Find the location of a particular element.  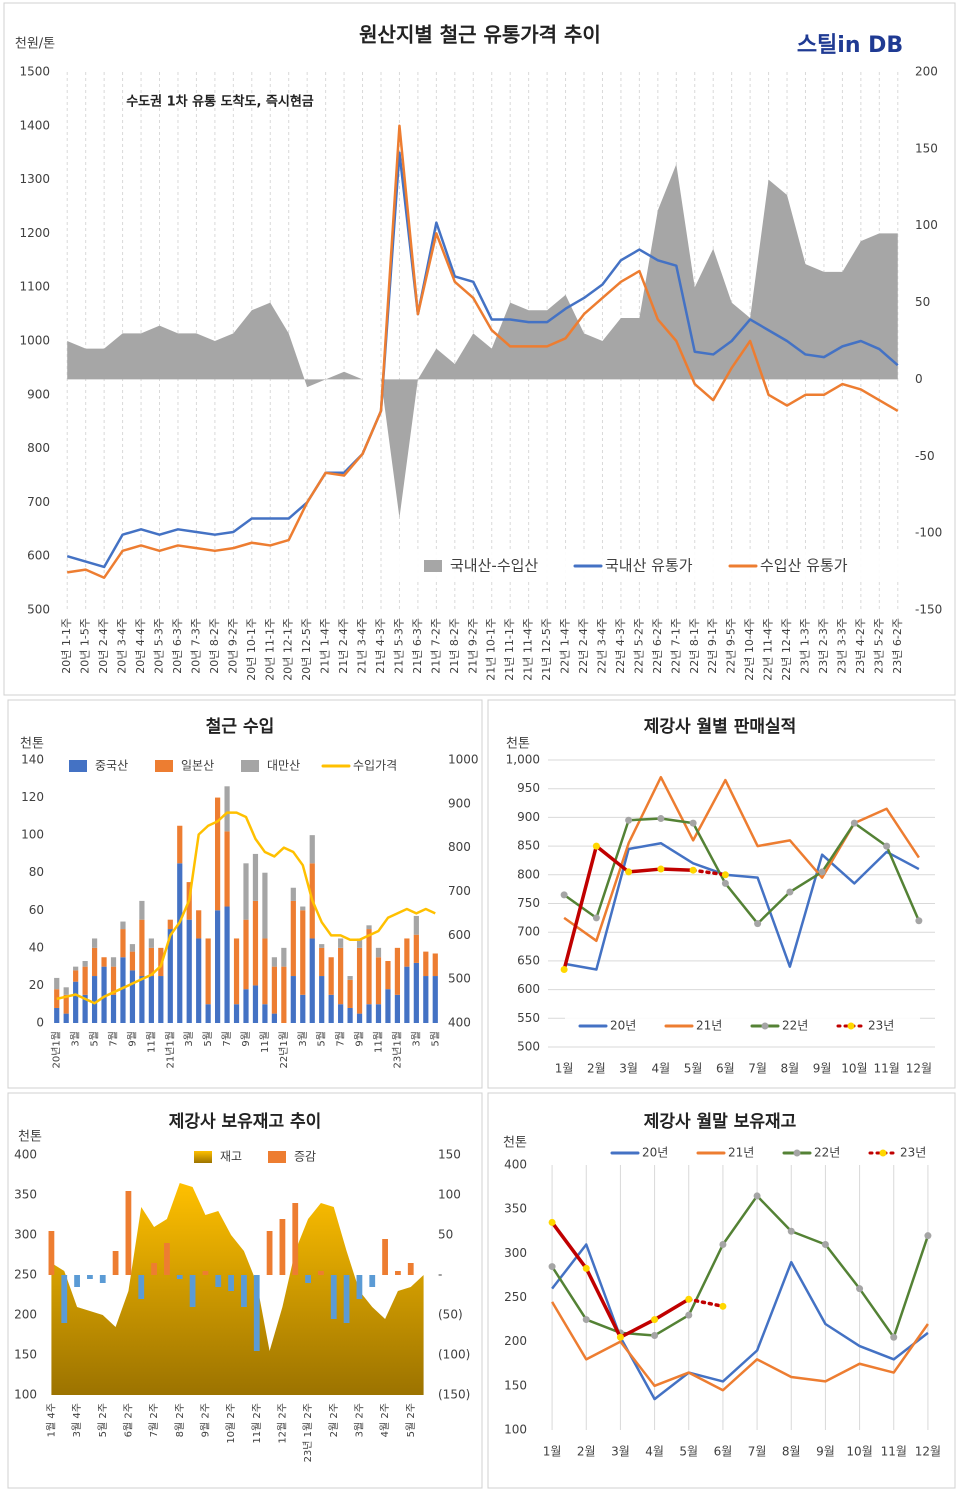

x-tick-label: 22년1월 is located at coordinates (284, 1050).